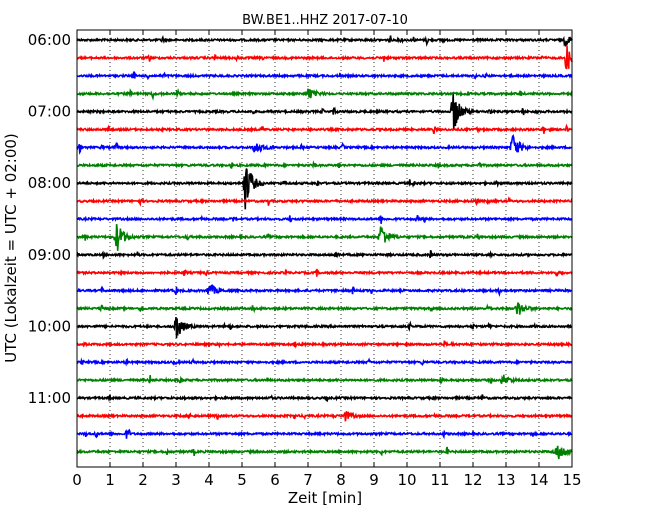  I want to click on x-tick-label: 13, so click(505, 480).